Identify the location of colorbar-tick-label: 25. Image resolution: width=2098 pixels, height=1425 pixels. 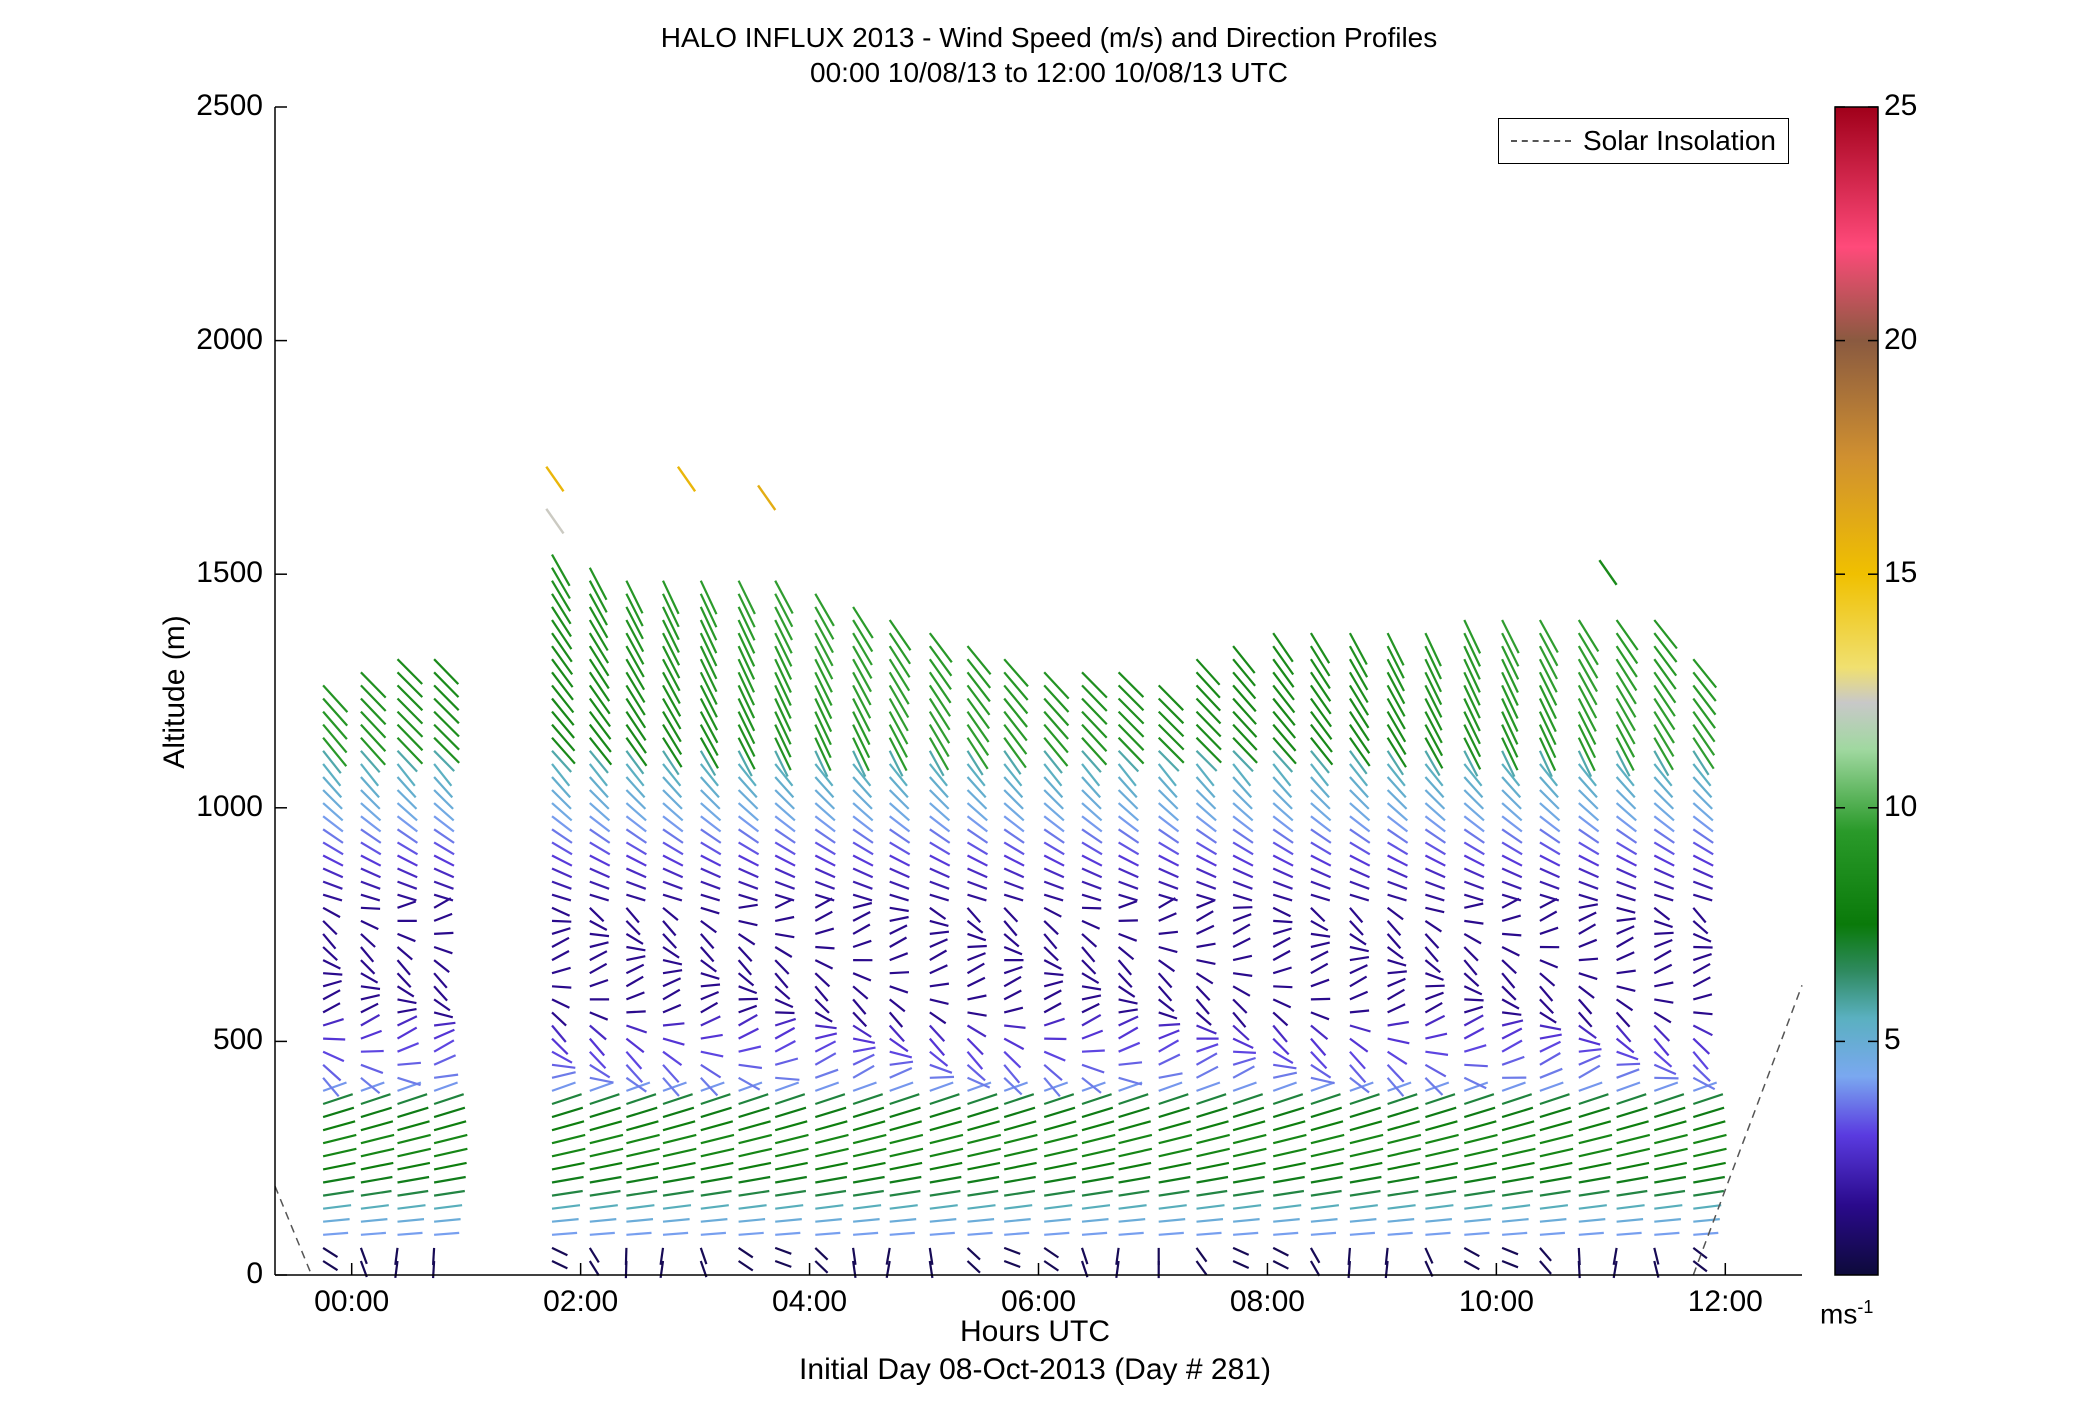
(1901, 105).